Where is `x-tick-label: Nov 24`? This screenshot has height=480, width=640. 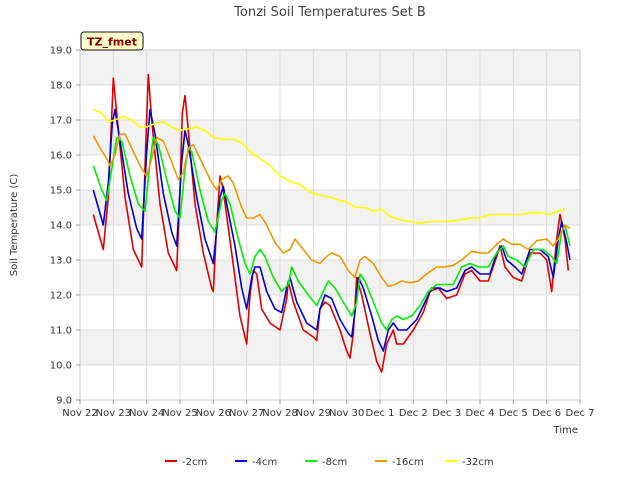
x-tick-label: Nov 24 is located at coordinates (146, 413).